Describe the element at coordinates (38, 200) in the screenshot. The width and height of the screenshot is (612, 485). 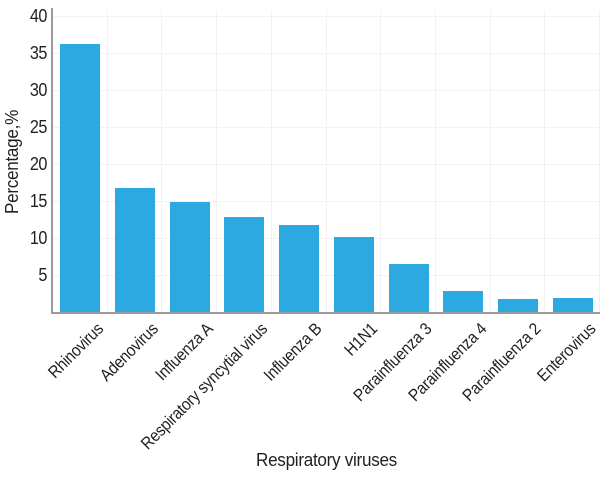
I see `y-tick-label: 15` at that location.